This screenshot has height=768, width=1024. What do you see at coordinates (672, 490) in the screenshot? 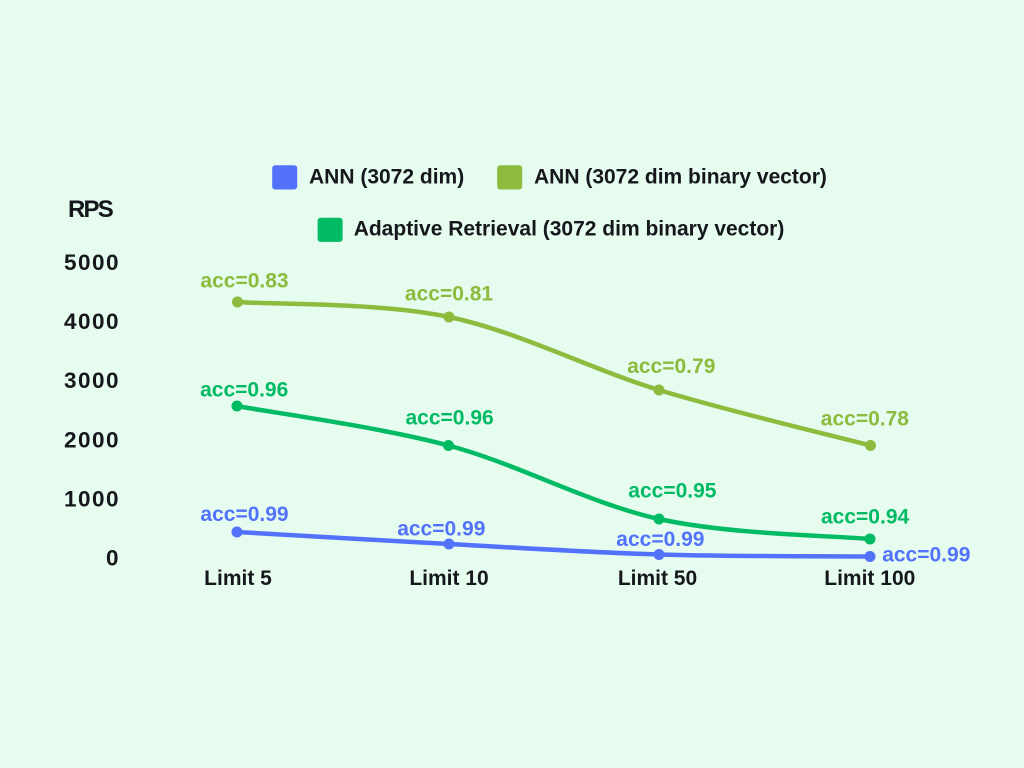
I see `svg-text: acc=0.95` at bounding box center [672, 490].